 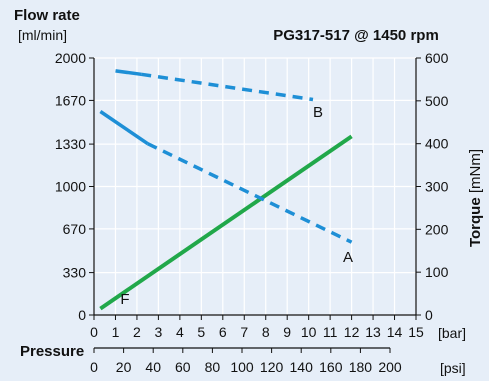 What do you see at coordinates (201, 332) in the screenshot?
I see `x-bar-tick-label: 5` at bounding box center [201, 332].